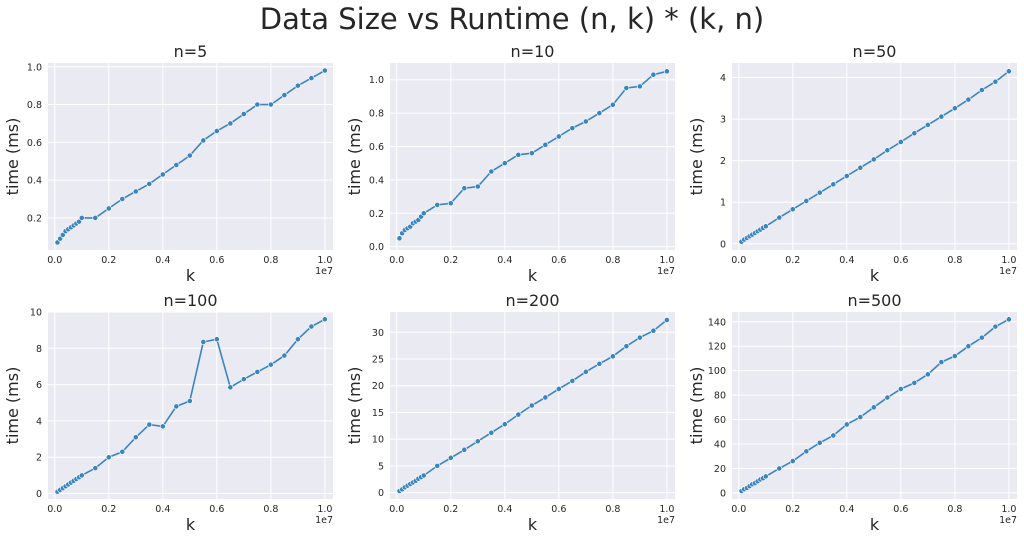  I want to click on y-tick-label: 1.0, so click(34, 67).